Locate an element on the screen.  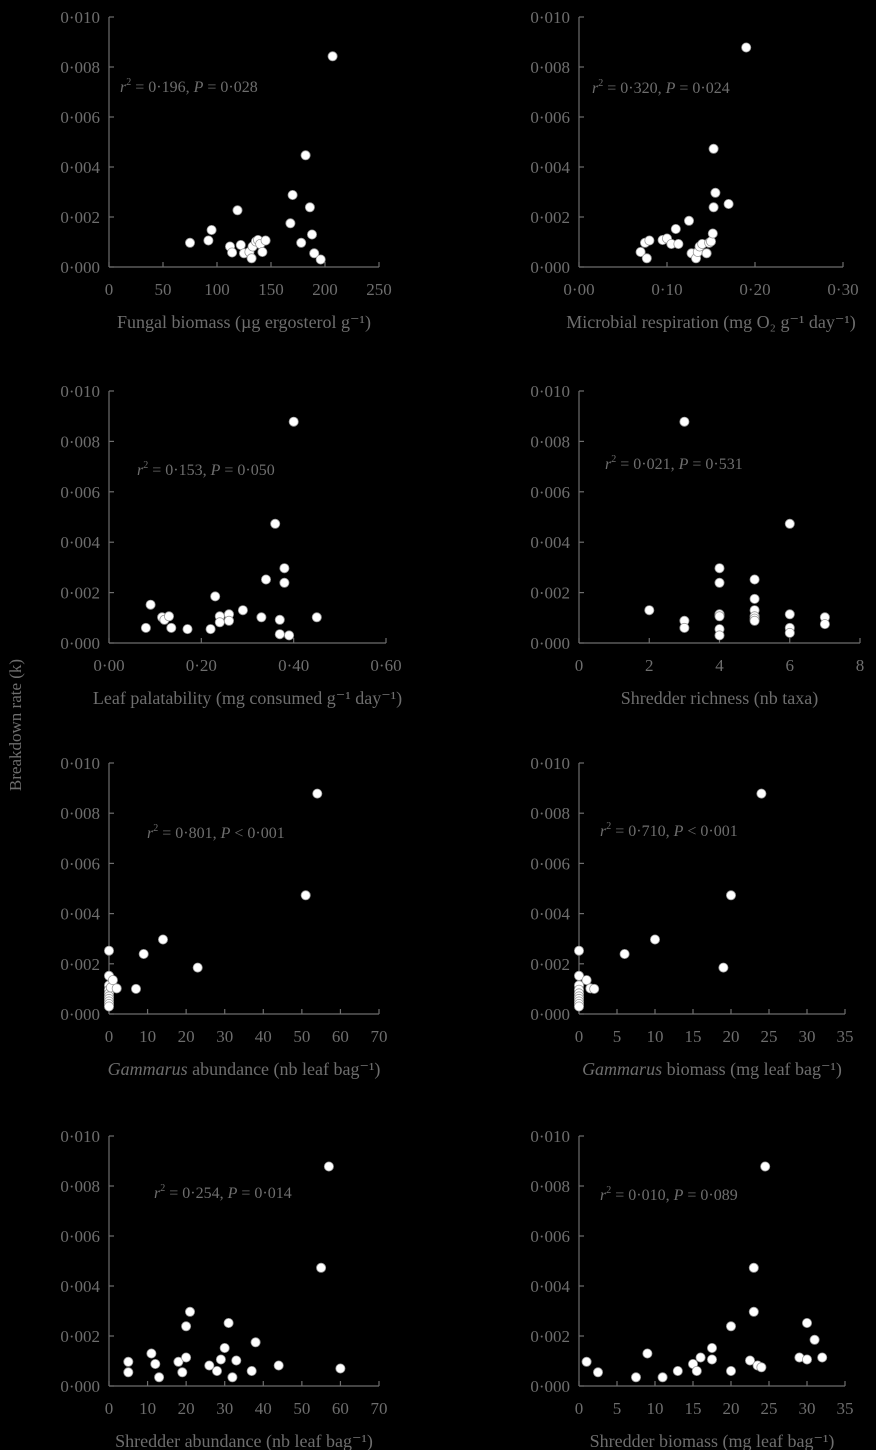
y-axis-label-text: Breakdown rate (k) is located at coordinates (15, 725).